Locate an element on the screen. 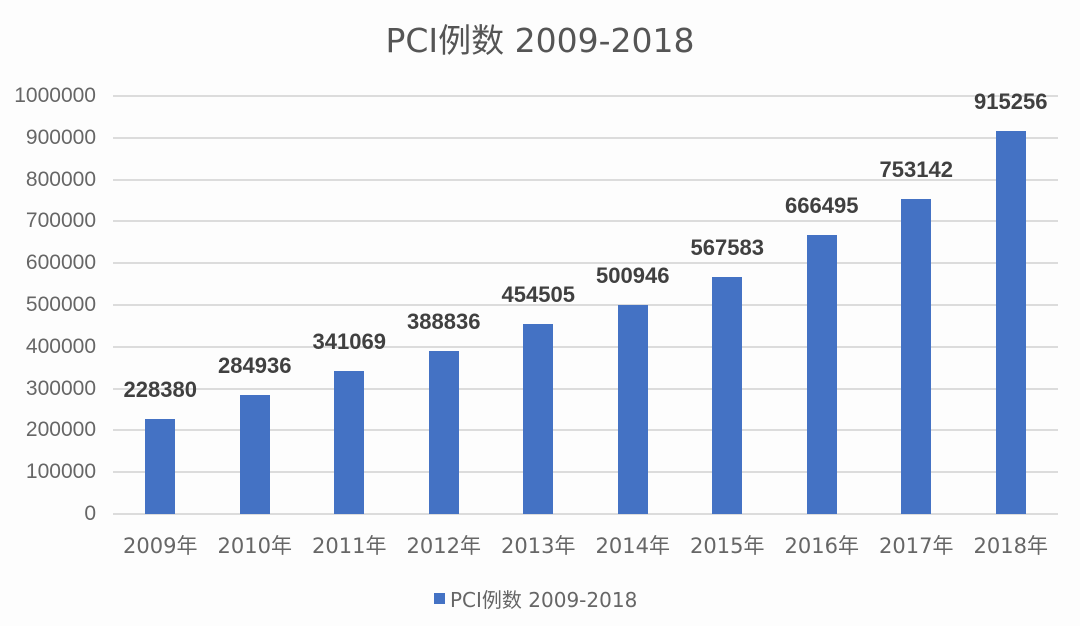  legend: PCI例数 2009-2018 is located at coordinates (535, 598).